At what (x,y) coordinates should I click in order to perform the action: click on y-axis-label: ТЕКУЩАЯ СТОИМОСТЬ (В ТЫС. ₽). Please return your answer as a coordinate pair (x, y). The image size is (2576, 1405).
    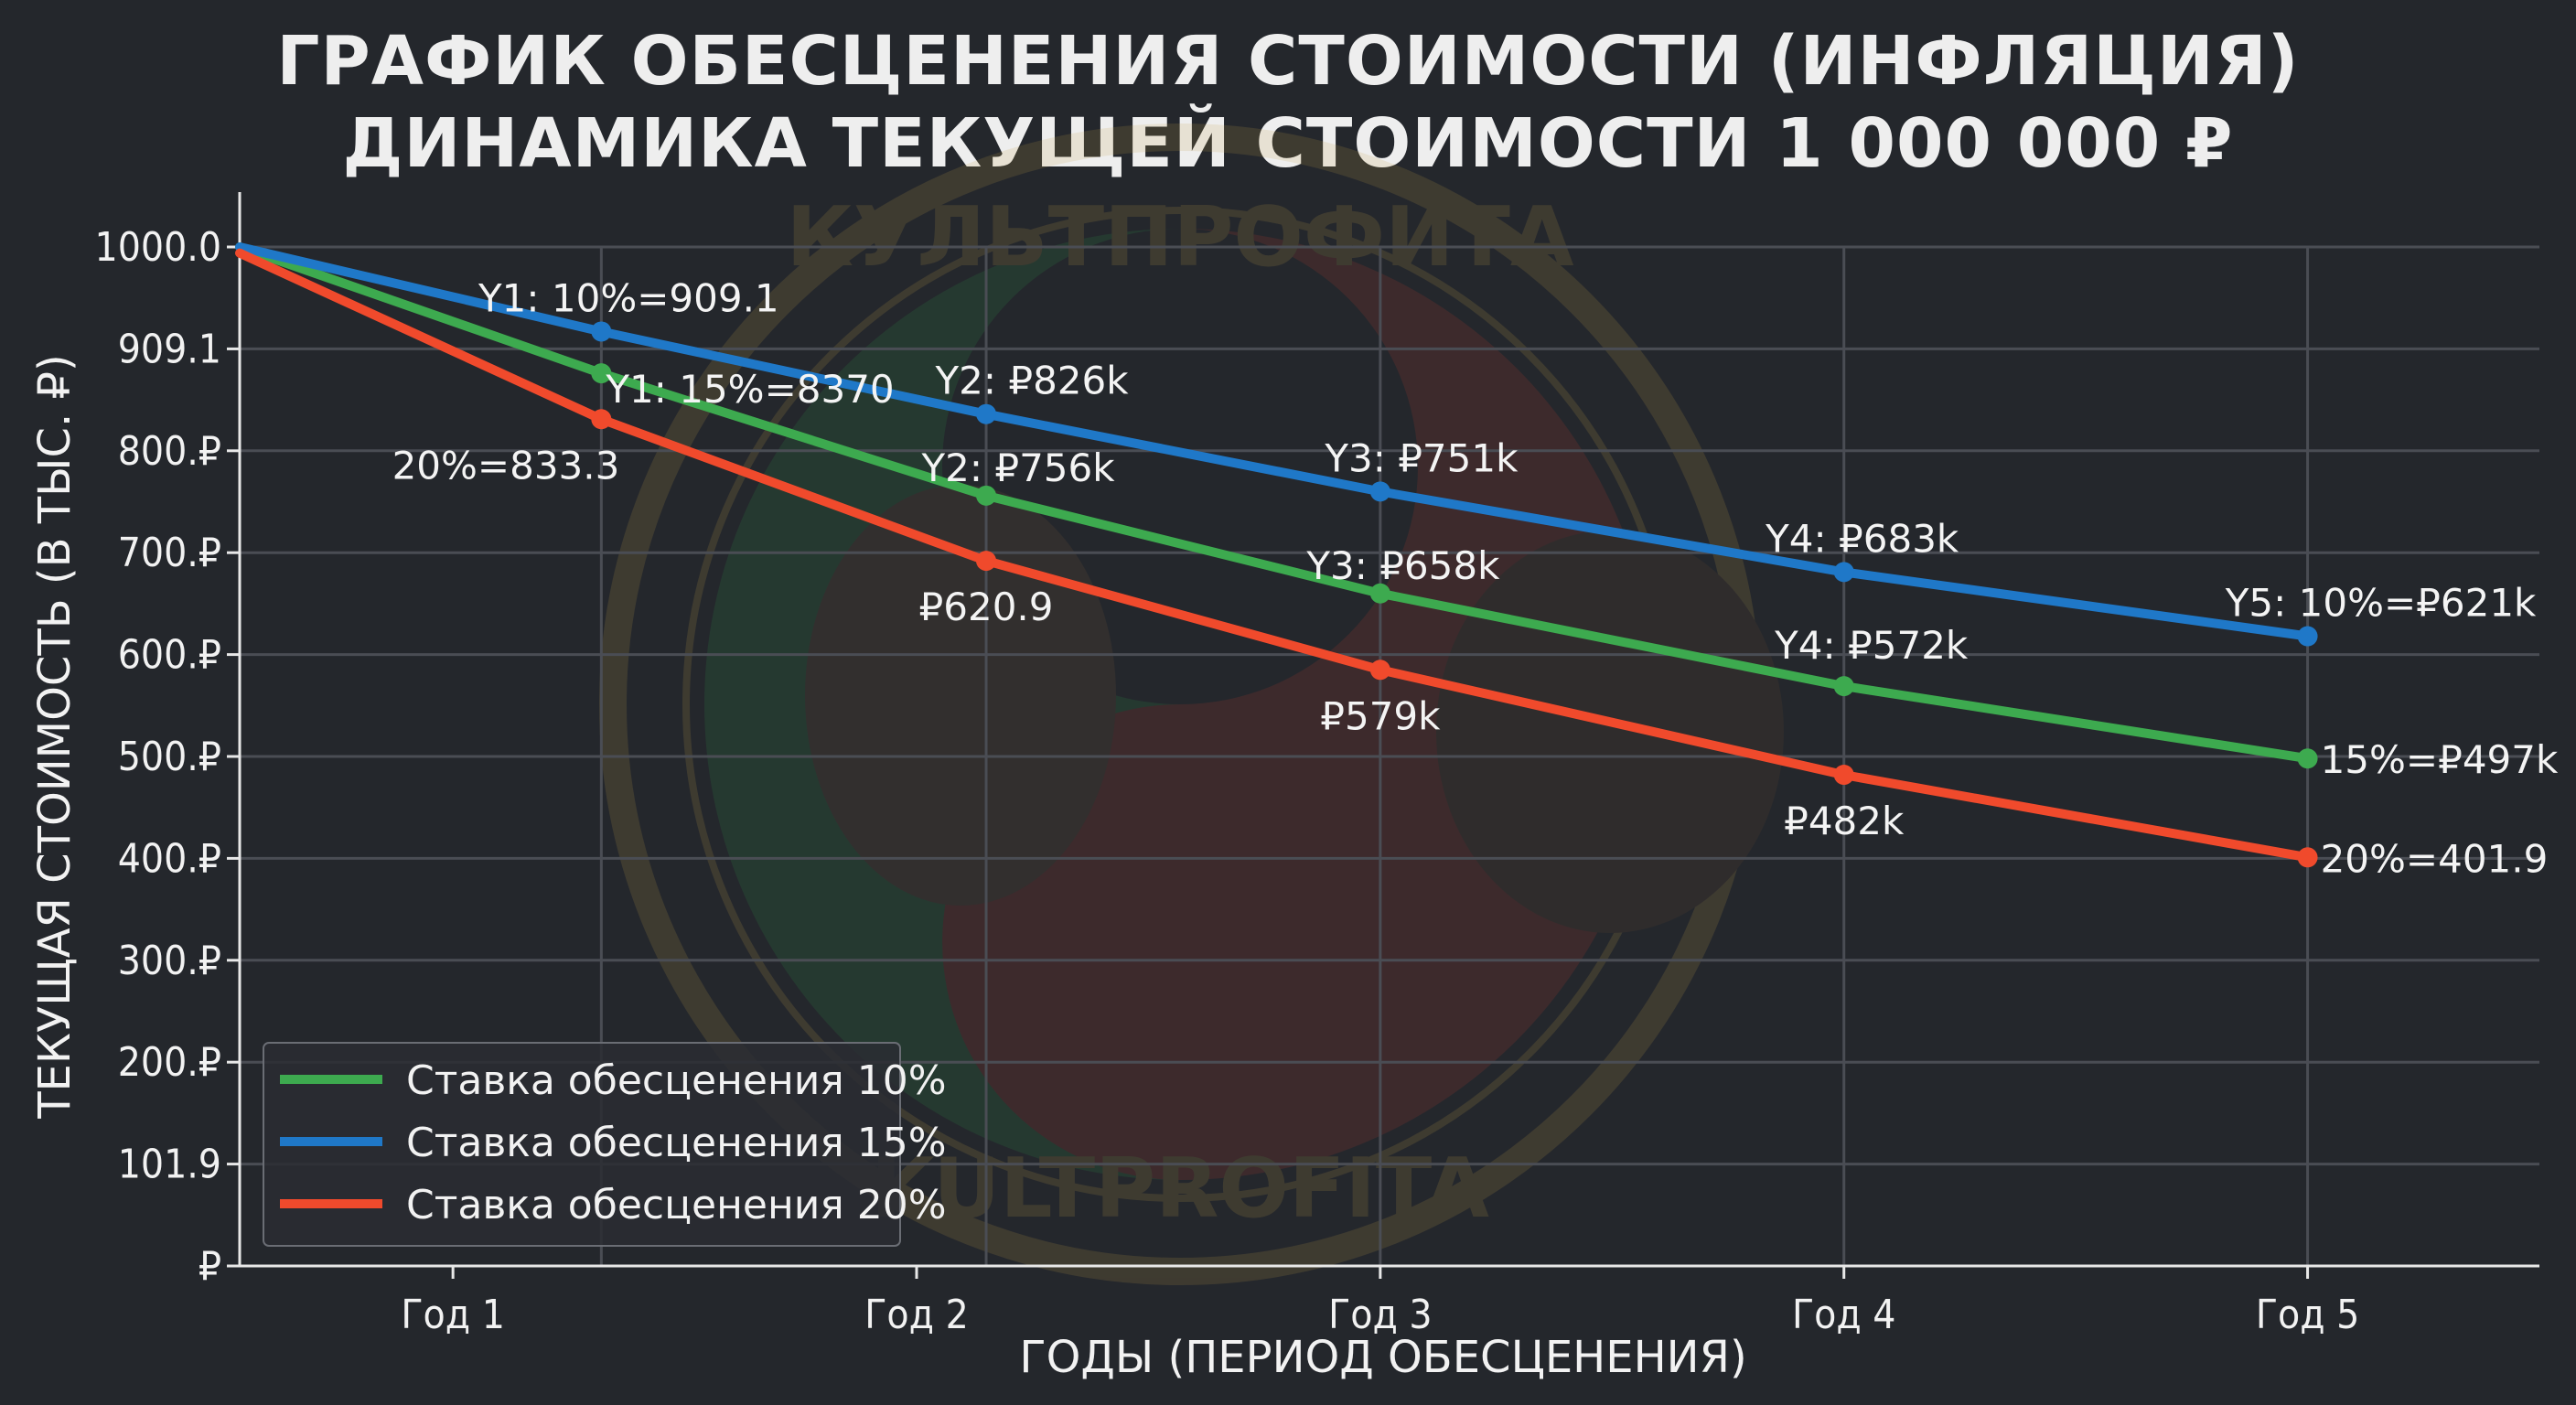
    Looking at the image, I should click on (55, 737).